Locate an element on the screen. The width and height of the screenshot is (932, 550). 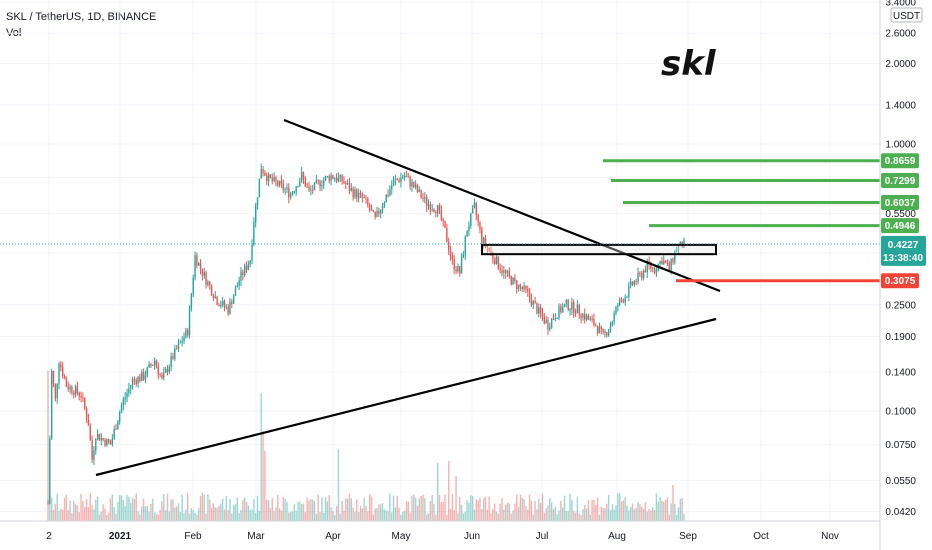
y-tick-label: 3.4000 is located at coordinates (900, 4).